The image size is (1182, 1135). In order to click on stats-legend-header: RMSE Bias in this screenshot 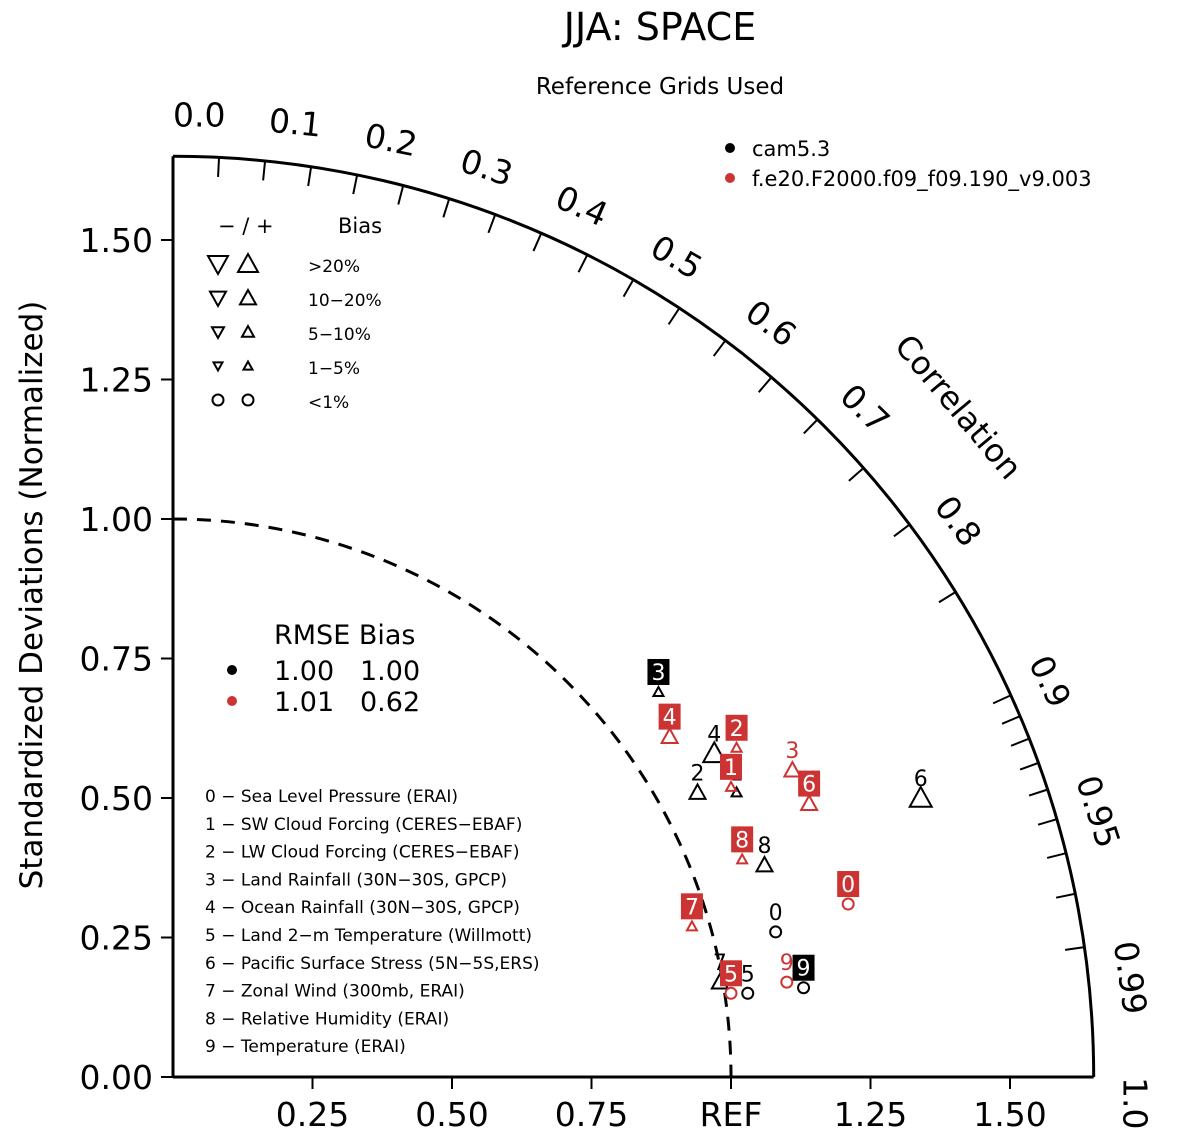, I will do `click(344, 635)`.